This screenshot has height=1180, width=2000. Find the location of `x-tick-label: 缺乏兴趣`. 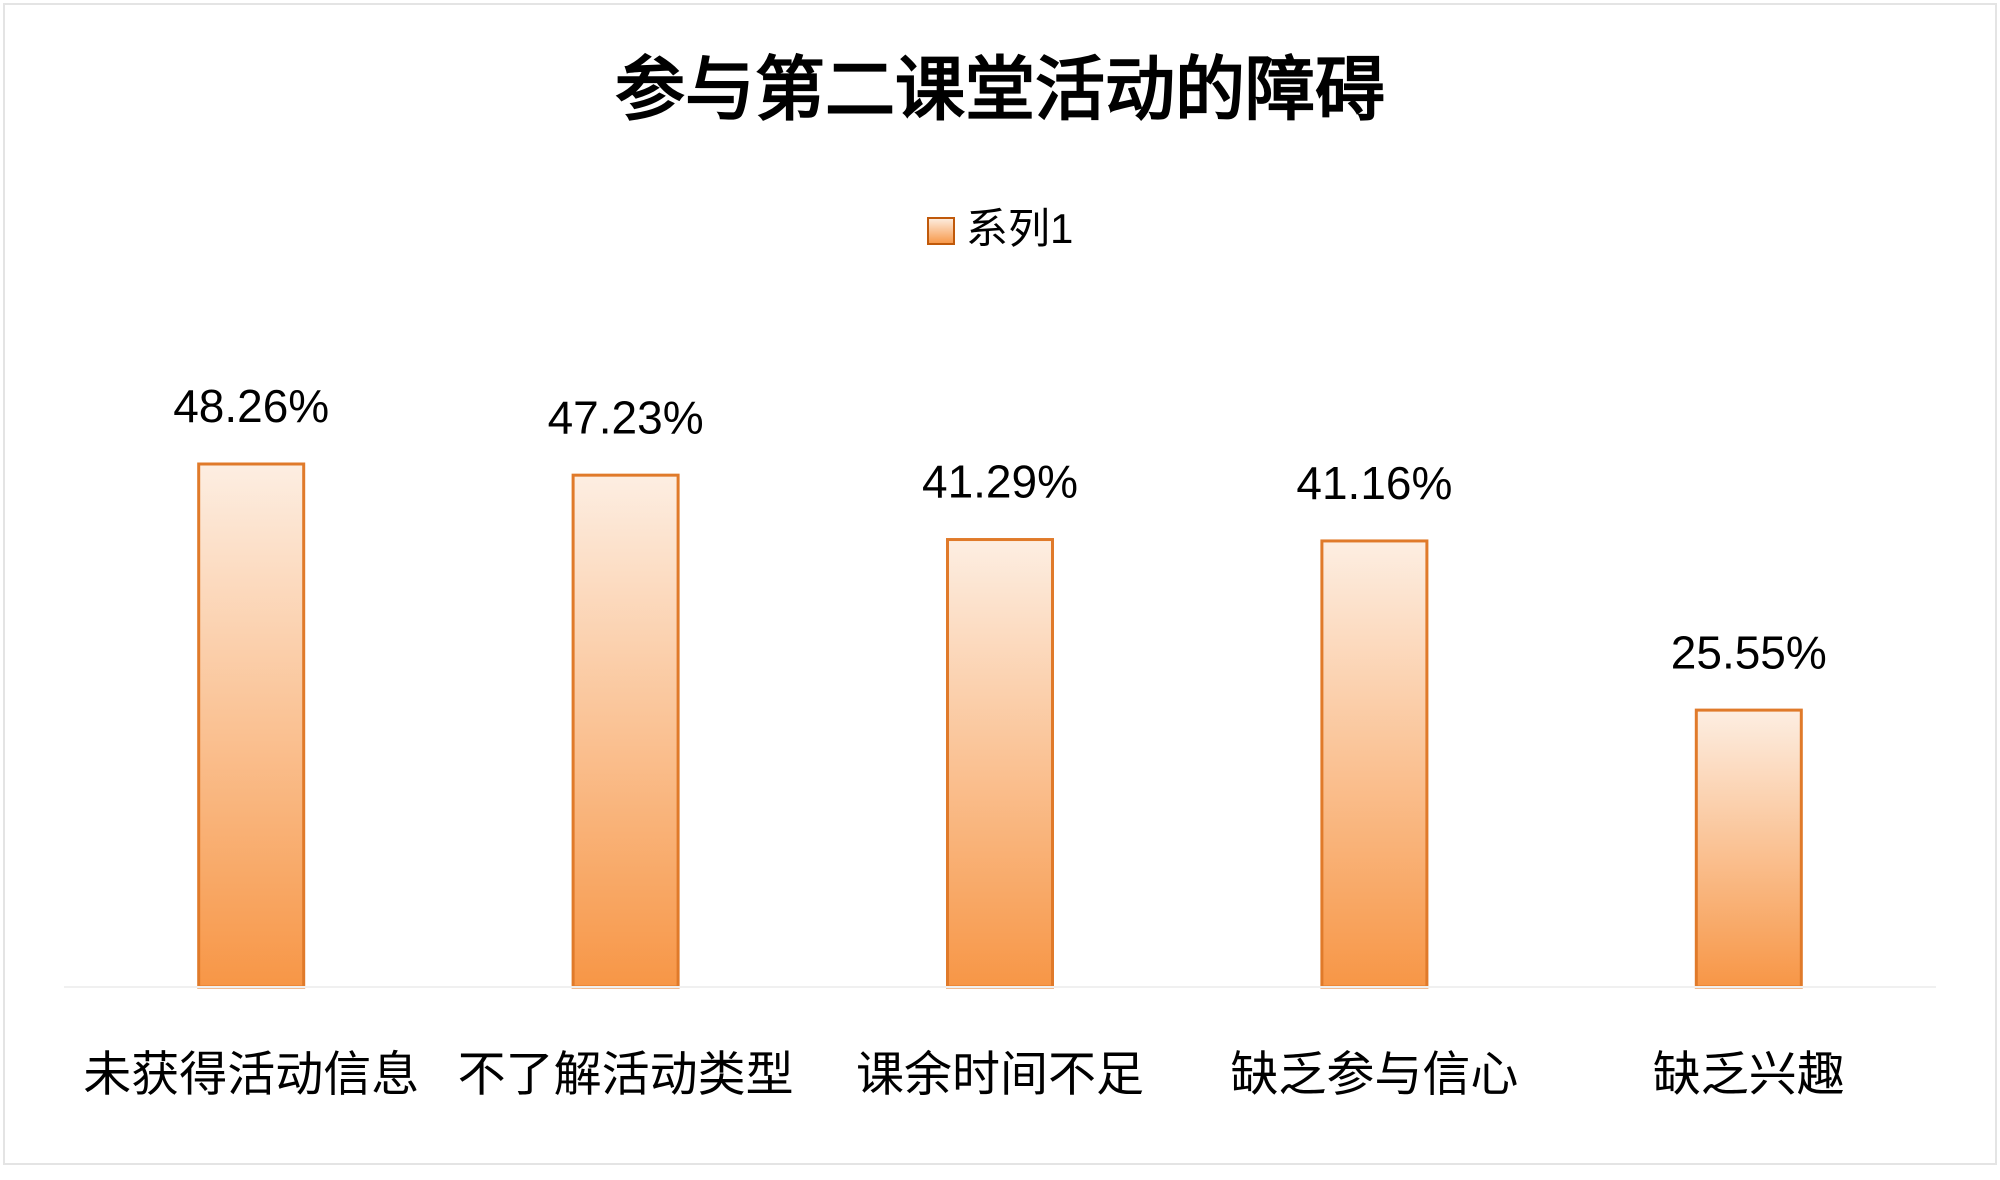

x-tick-label: 缺乏兴趣 is located at coordinates (1749, 1075).